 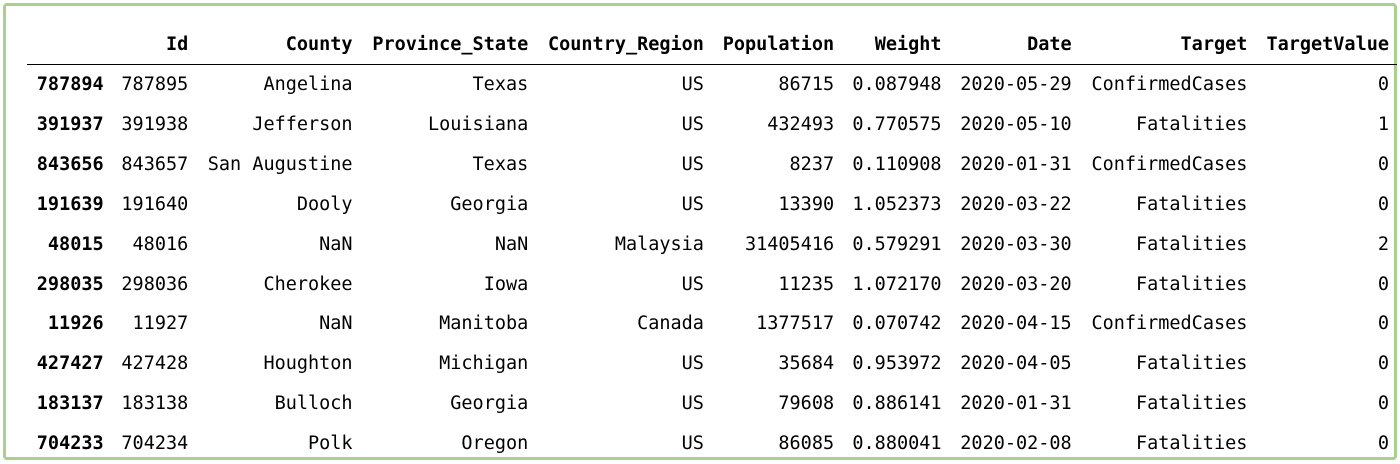 What do you see at coordinates (895, 444) in the screenshot?
I see `cell-weight: 0.880041` at bounding box center [895, 444].